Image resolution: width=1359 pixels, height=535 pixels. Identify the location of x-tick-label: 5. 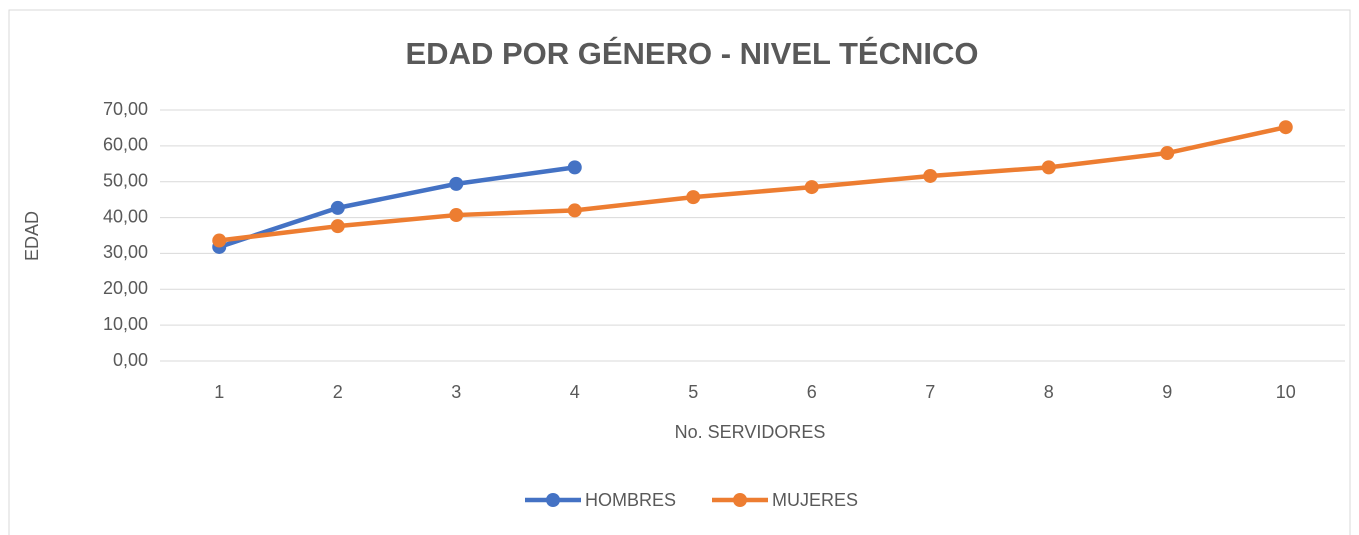
(693, 392).